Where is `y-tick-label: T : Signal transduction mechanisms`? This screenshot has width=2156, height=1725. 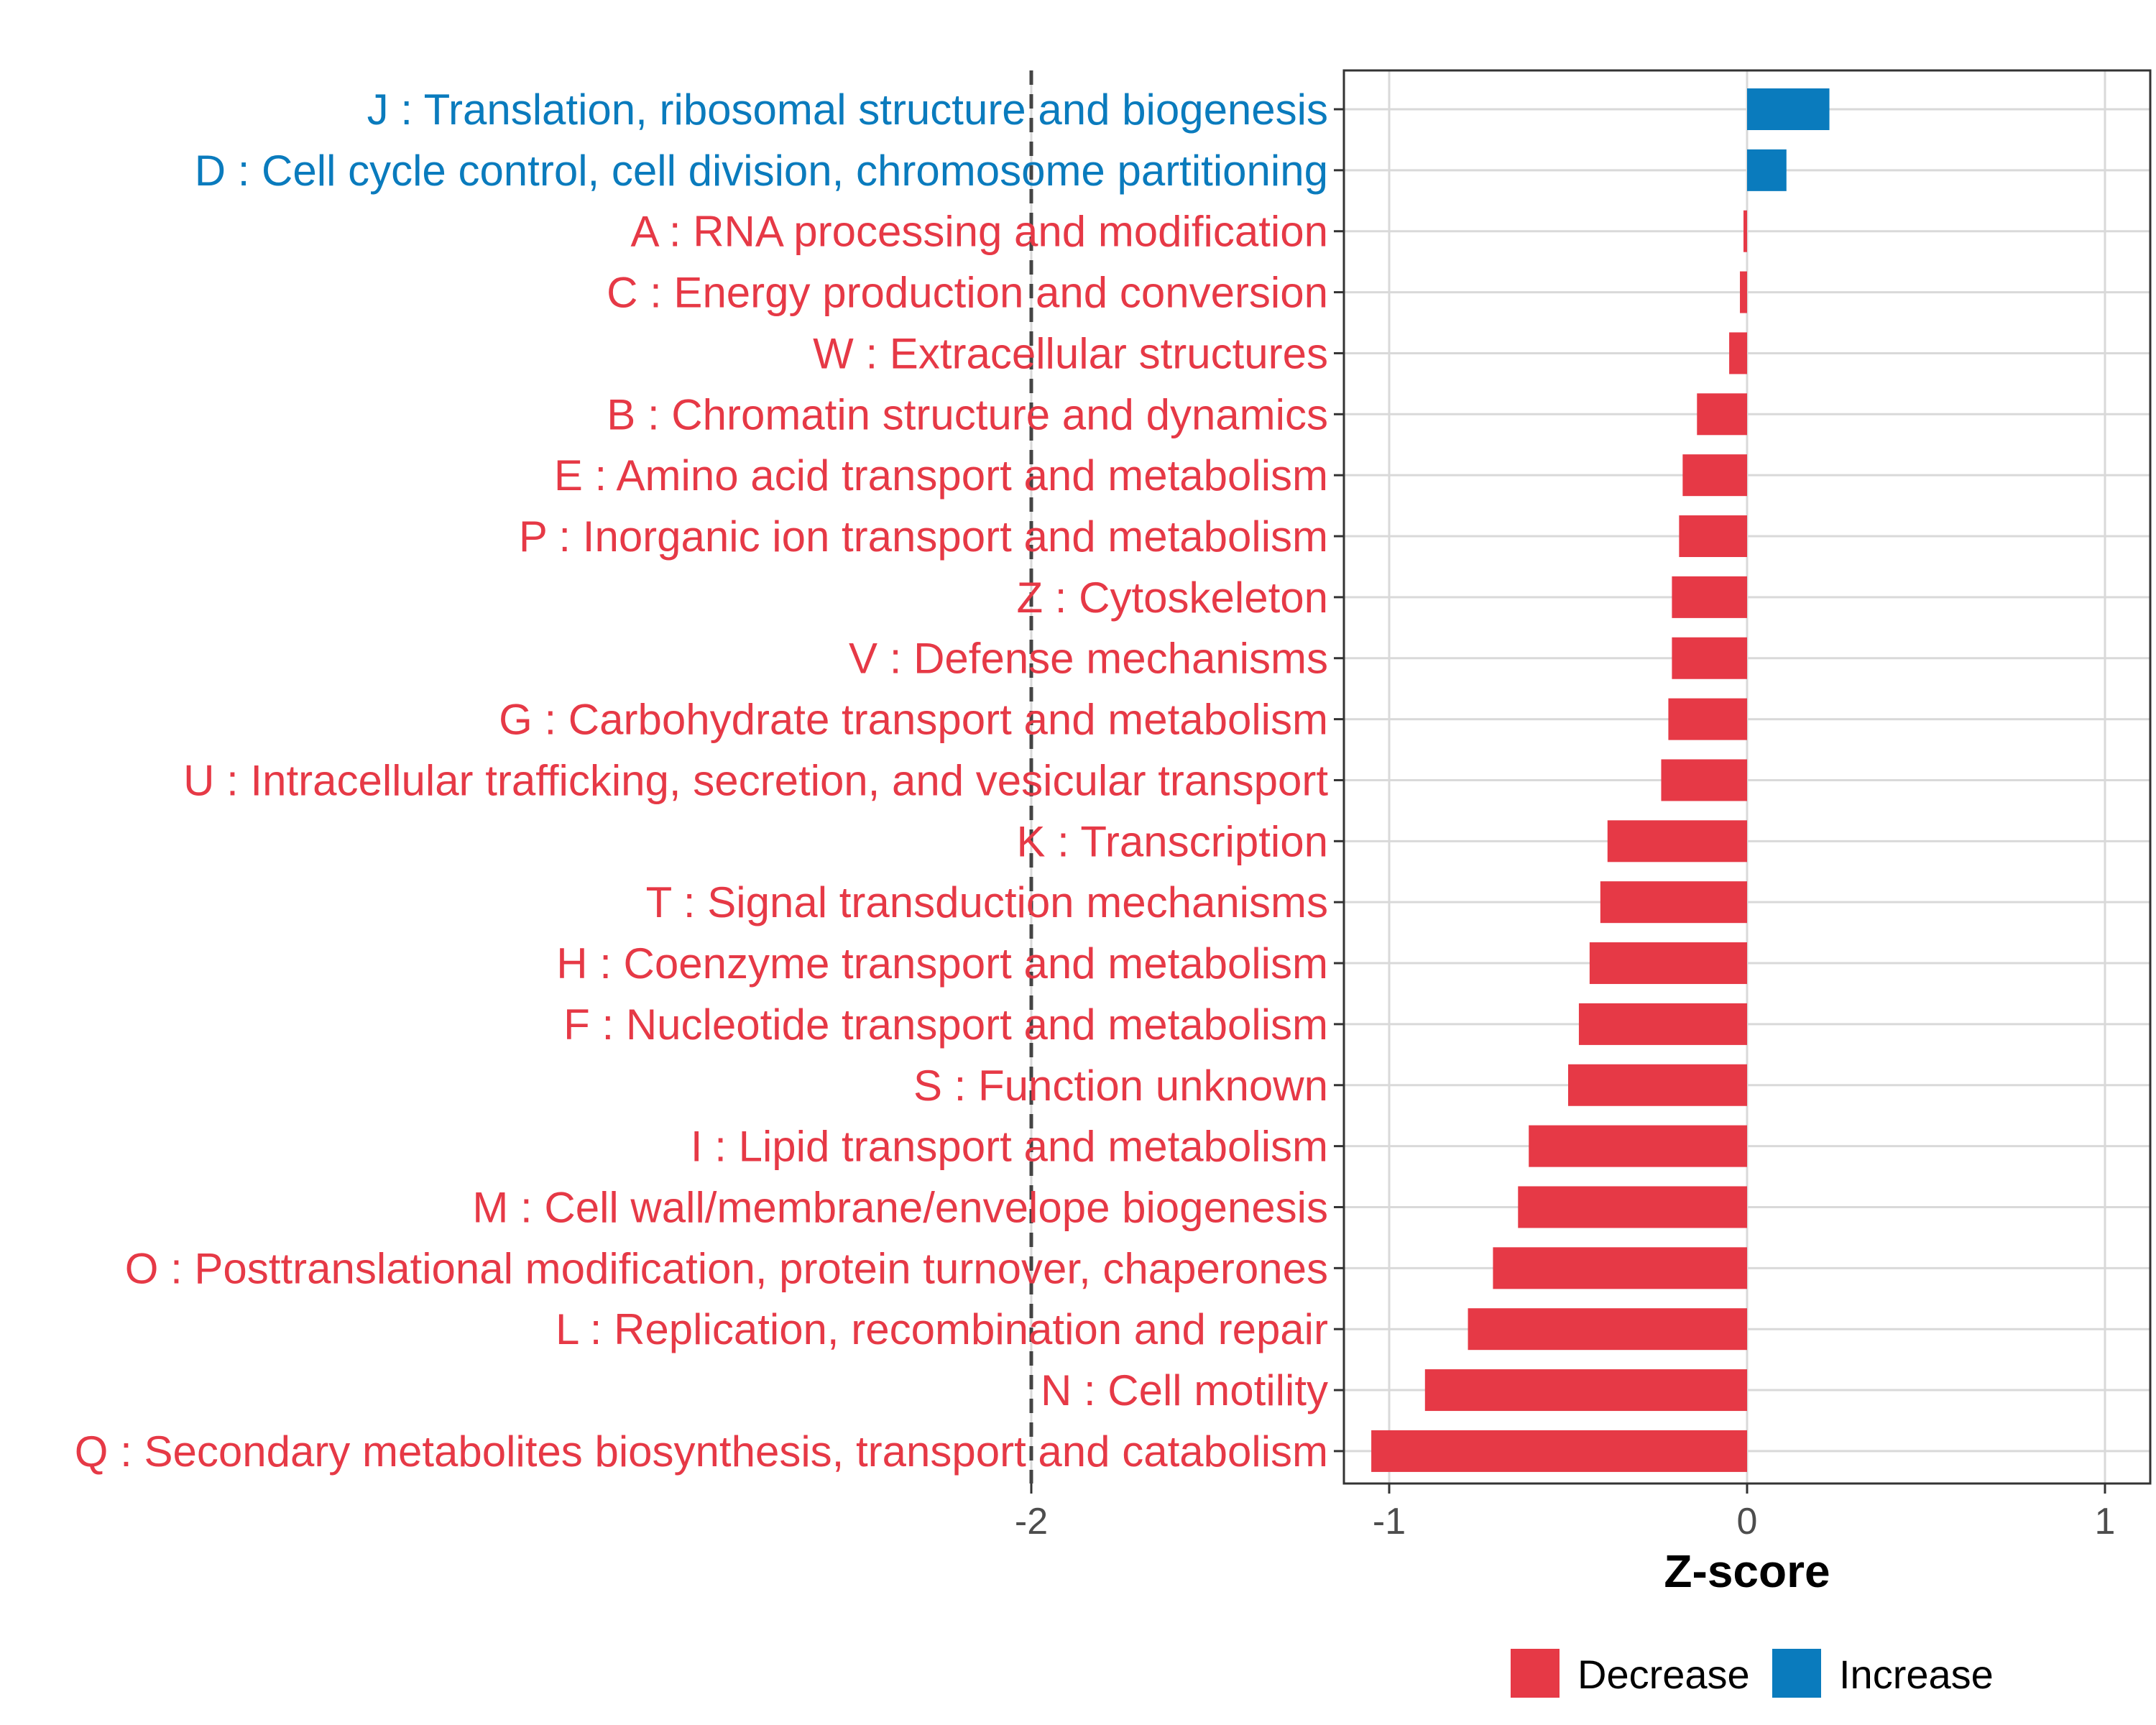
y-tick-label: T : Signal transduction mechanisms is located at coordinates (987, 902).